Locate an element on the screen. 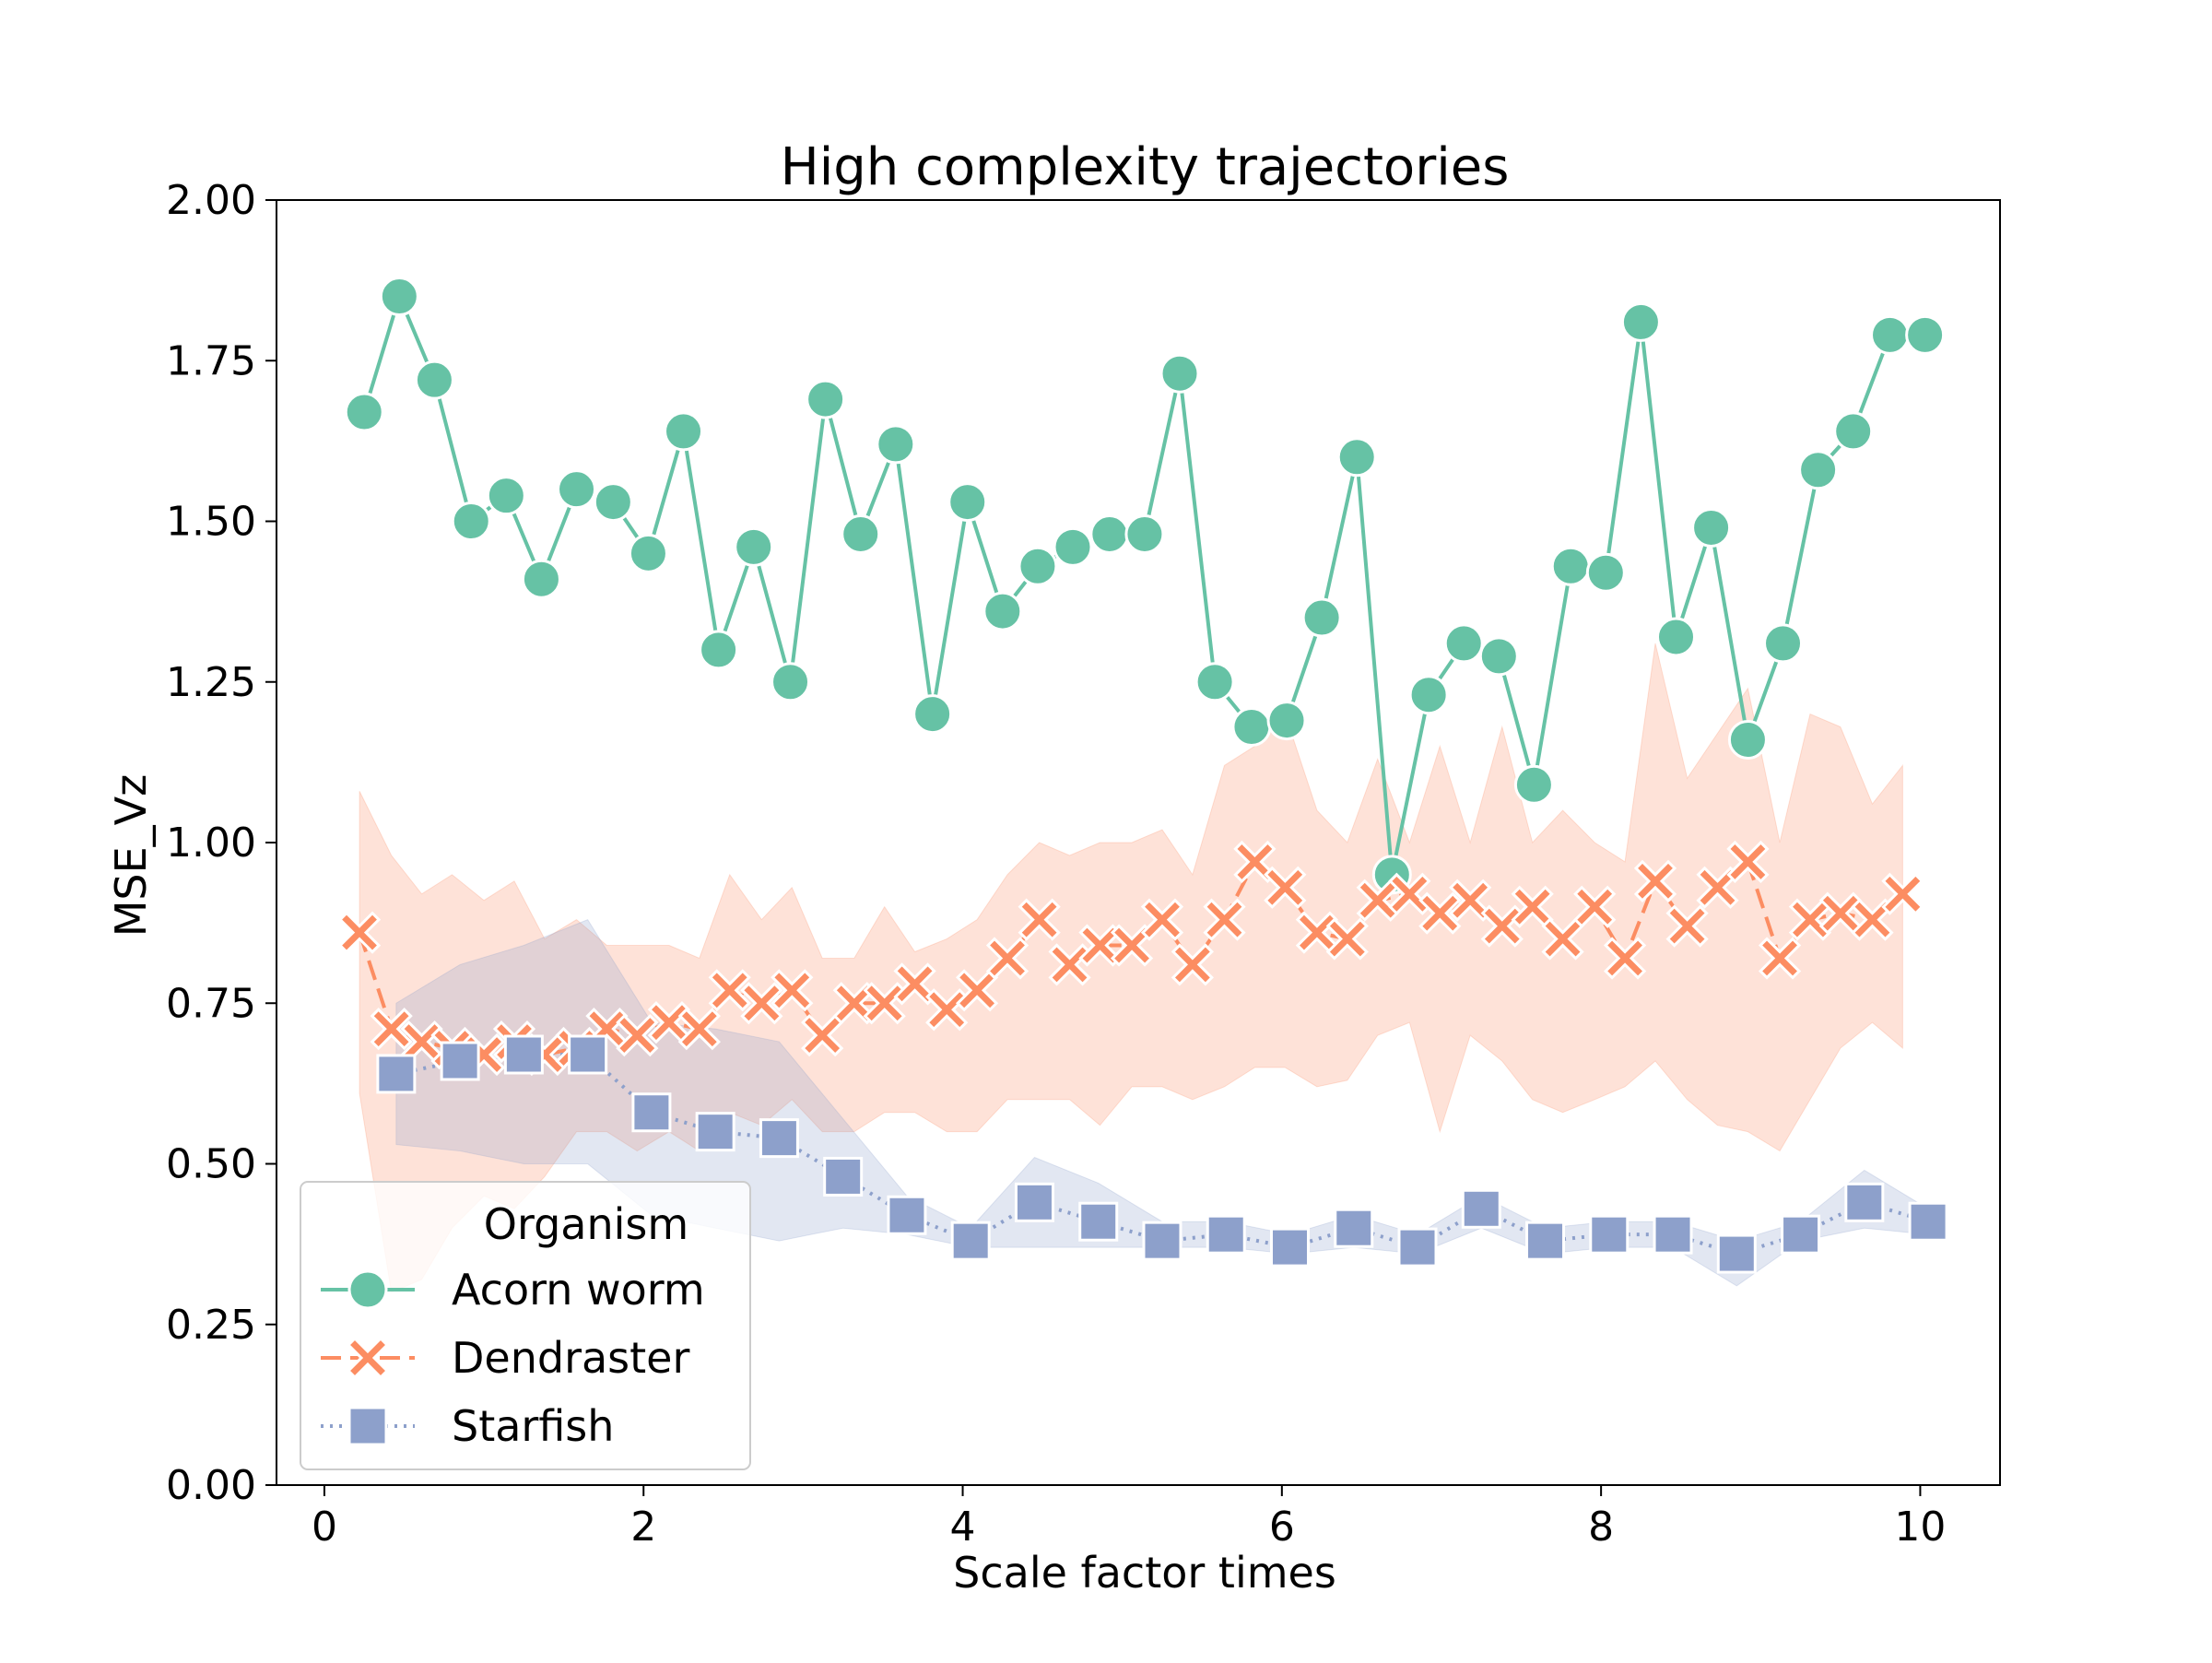 The image size is (2212, 1663). legend-marker-starfish is located at coordinates (367, 1426).